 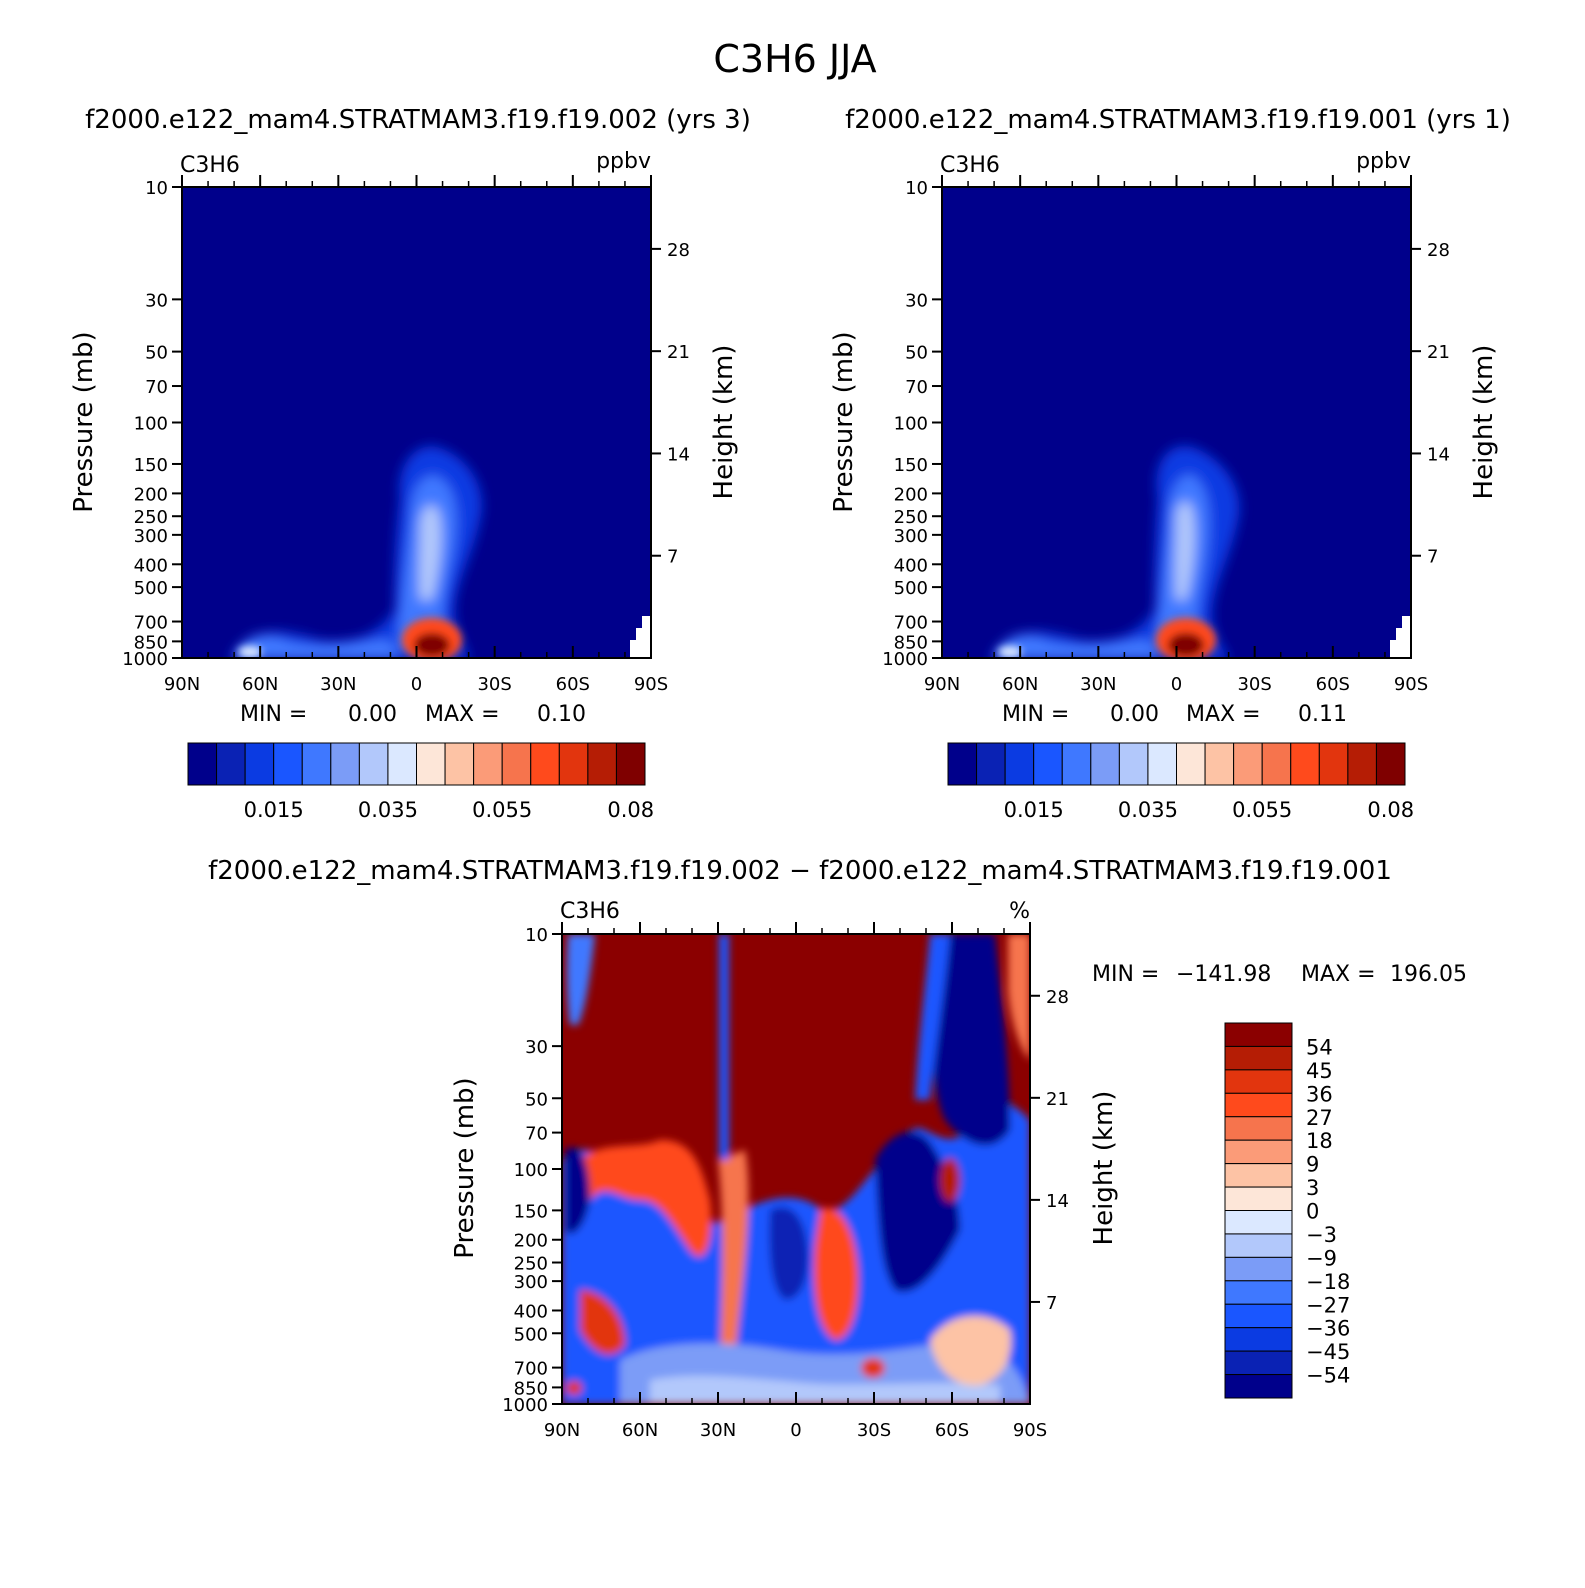 I want to click on panel-2-units: ppbv, so click(x=1383, y=161).